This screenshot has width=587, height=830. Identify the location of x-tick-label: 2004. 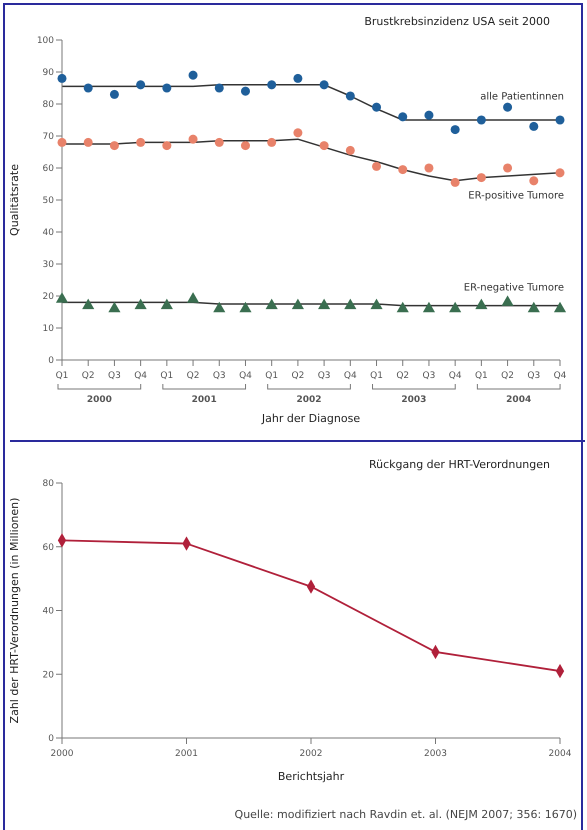
(560, 754).